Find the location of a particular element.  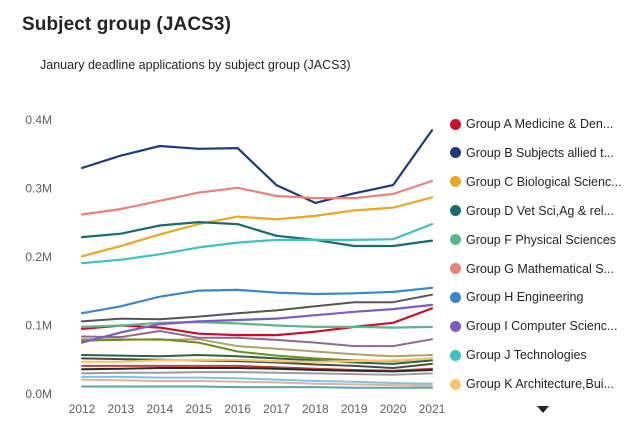

y-tick-label: 0.1M is located at coordinates (38, 326).